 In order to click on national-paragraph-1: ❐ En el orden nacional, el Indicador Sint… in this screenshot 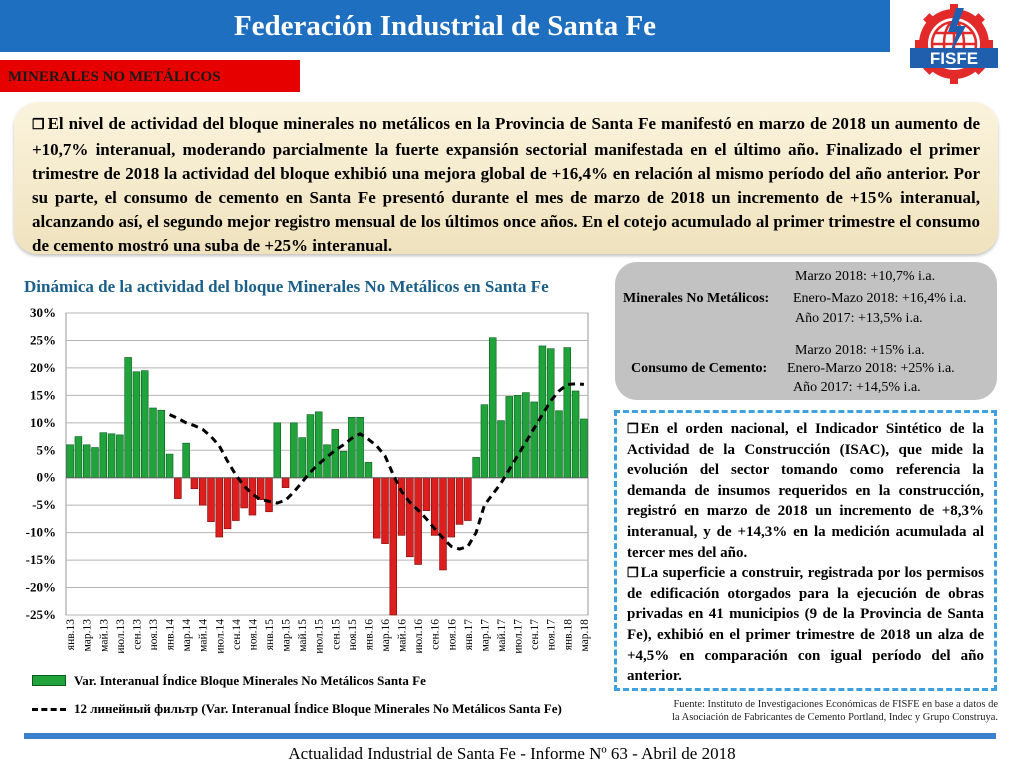, I will do `click(805, 491)`.